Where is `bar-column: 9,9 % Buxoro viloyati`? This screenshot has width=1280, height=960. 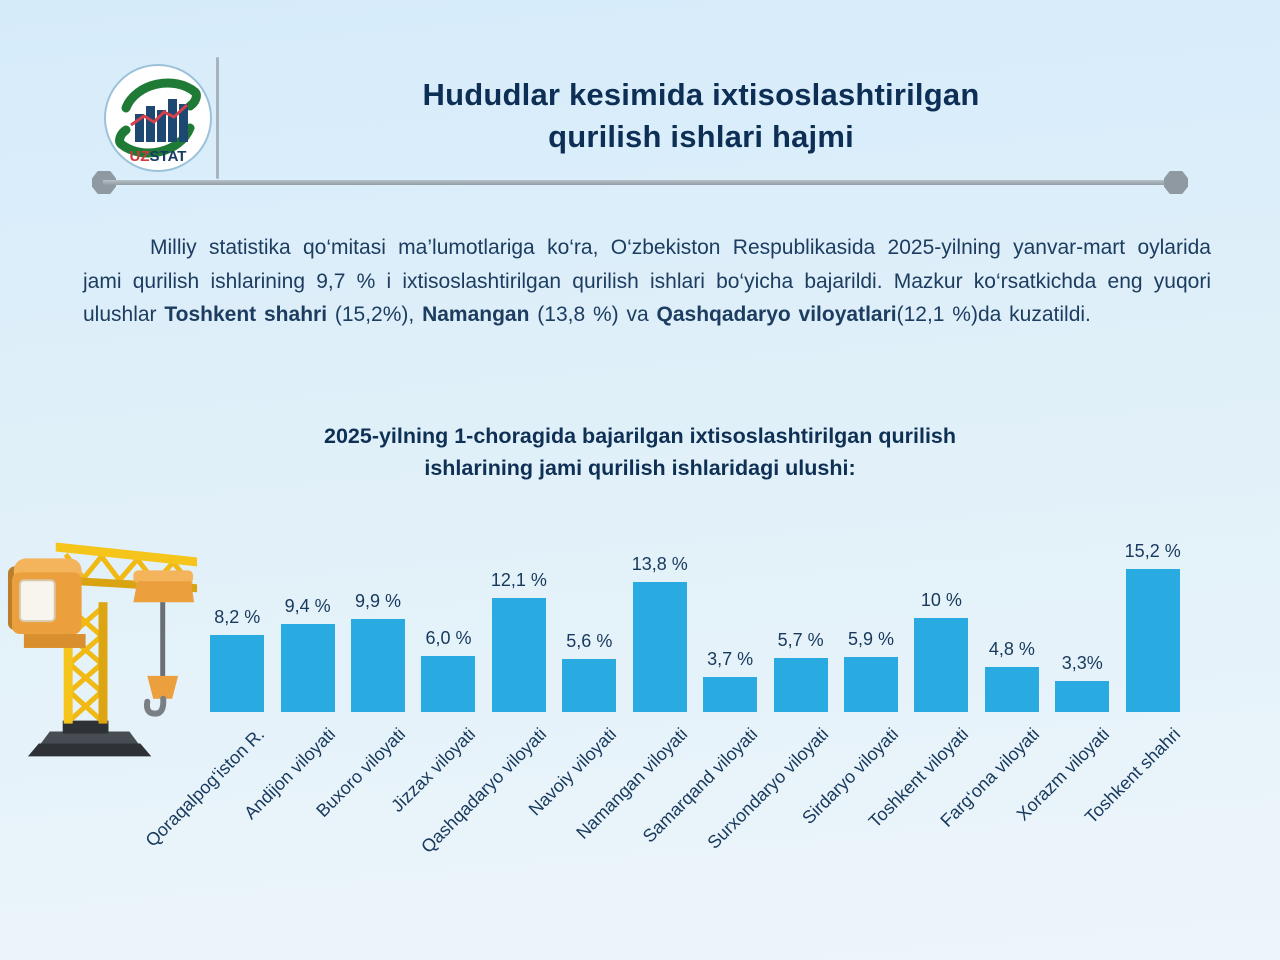
bar-column: 9,9 % Buxoro viloyati is located at coordinates (362, 660).